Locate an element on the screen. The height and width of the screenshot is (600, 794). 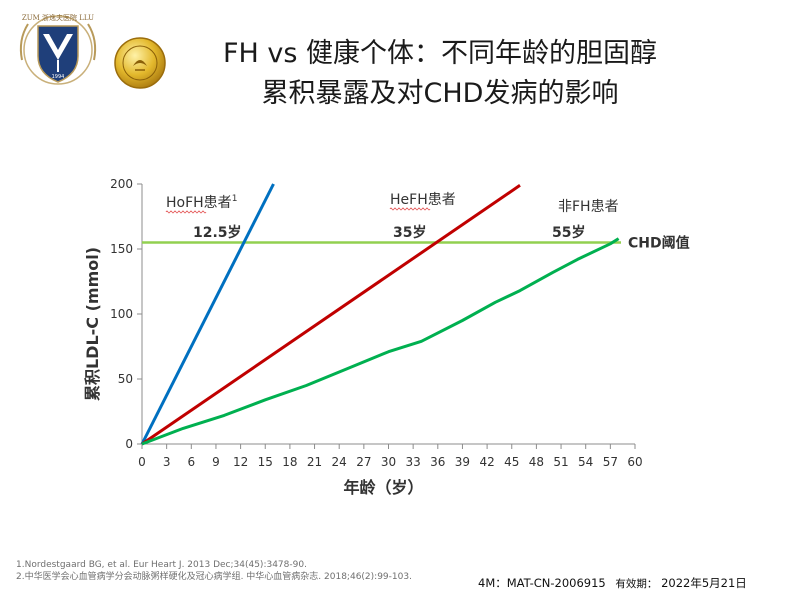
hospital-logo: ZUM 浙逸夫医院 LLU 1994 is located at coordinates (58, 49).